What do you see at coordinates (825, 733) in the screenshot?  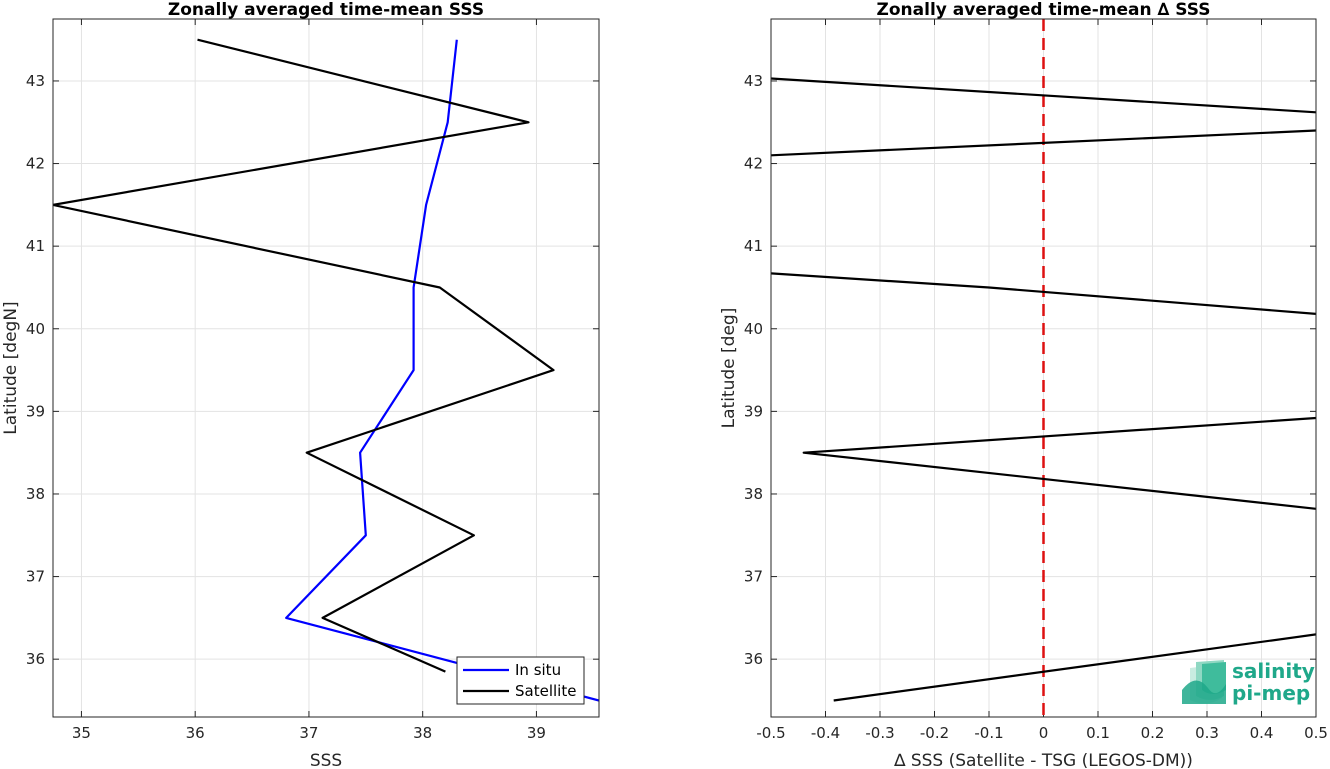 I see `x-tick-label: -0.4` at bounding box center [825, 733].